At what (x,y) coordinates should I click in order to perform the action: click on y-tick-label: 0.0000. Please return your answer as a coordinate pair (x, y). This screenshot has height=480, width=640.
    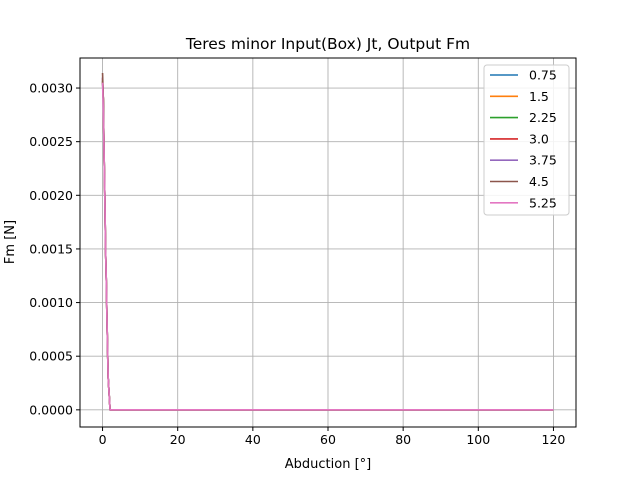
    Looking at the image, I should click on (51, 409).